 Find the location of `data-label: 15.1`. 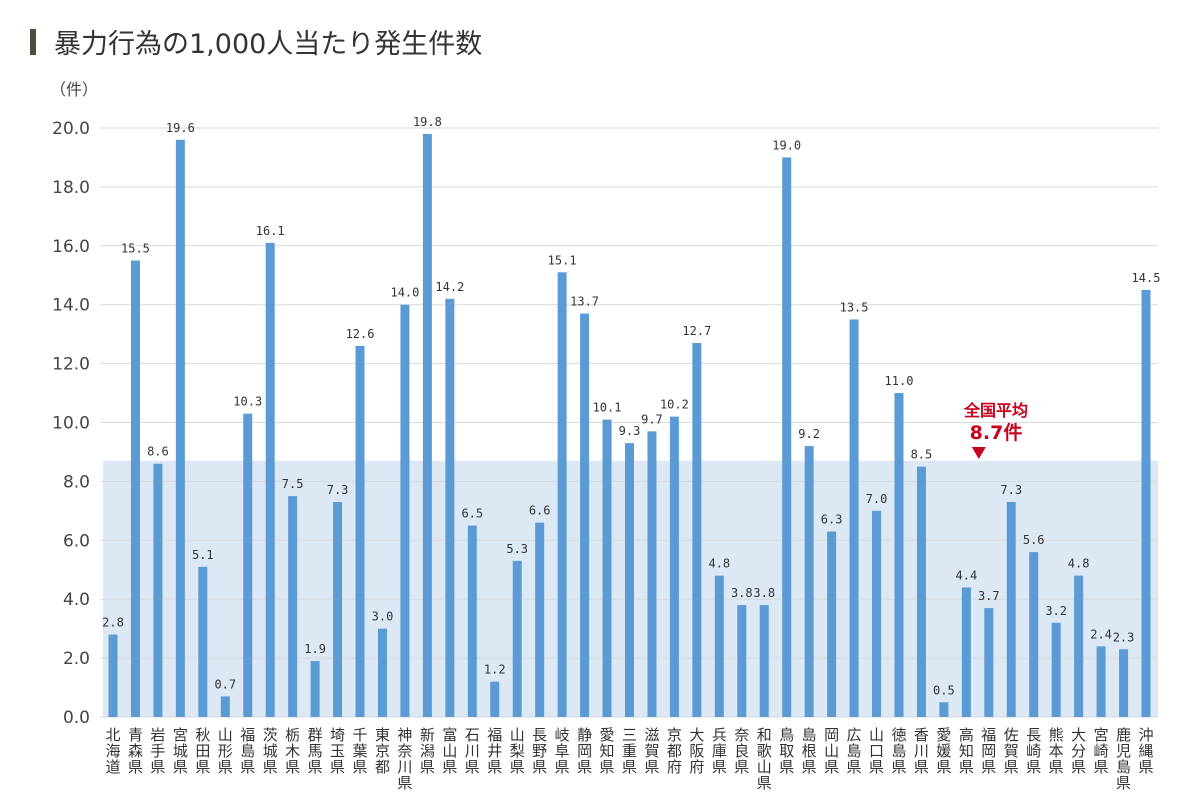

data-label: 15.1 is located at coordinates (562, 260).